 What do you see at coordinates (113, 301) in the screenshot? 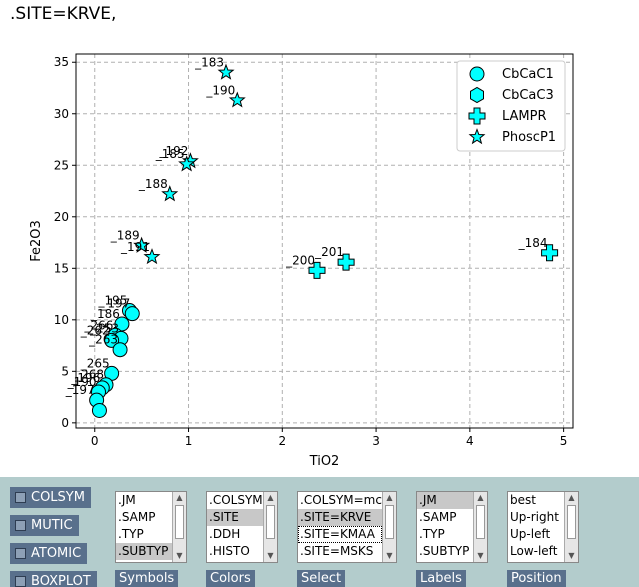
I see `point-label: _195` at bounding box center [113, 301].